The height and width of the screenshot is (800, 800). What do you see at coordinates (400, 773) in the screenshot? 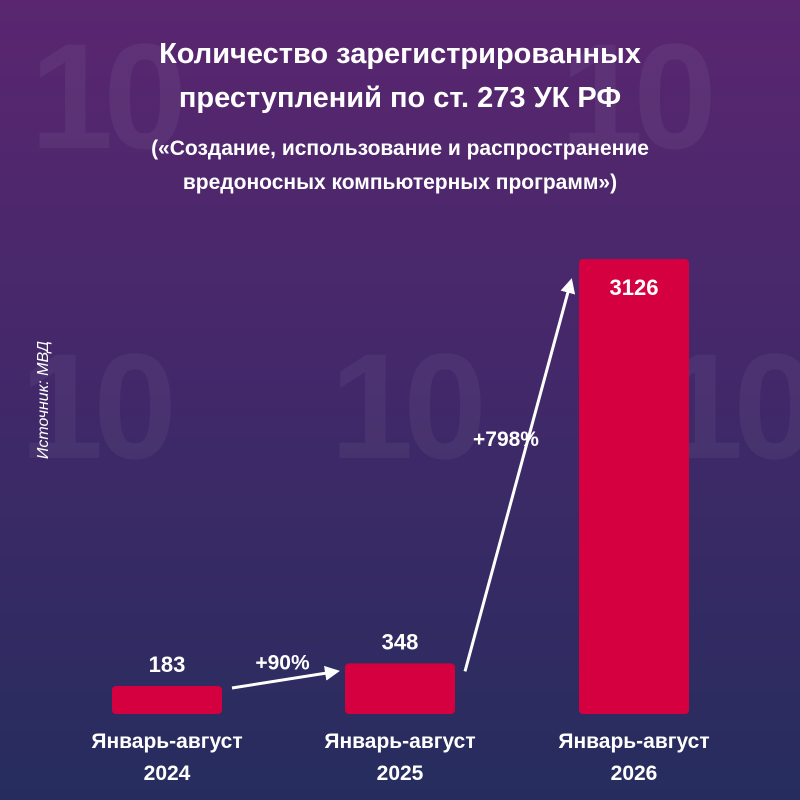
I see `category-label-1-1: 2025` at bounding box center [400, 773].